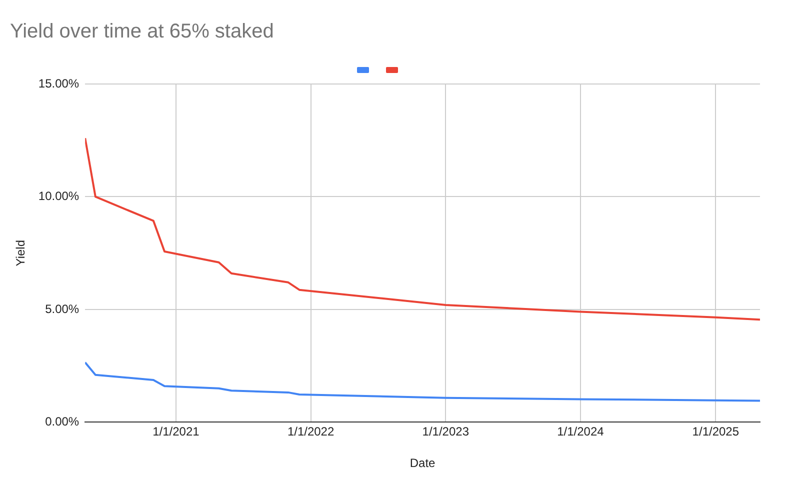 Image resolution: width=785 pixels, height=485 pixels. Describe the element at coordinates (310, 431) in the screenshot. I see `x-tick-label: 1/1/2022` at that location.